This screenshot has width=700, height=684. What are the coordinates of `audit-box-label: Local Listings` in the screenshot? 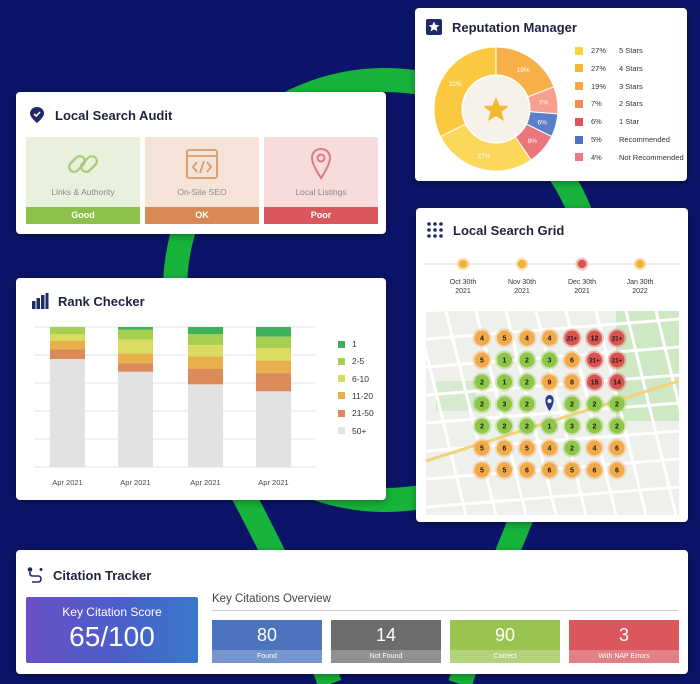 It's located at (321, 192).